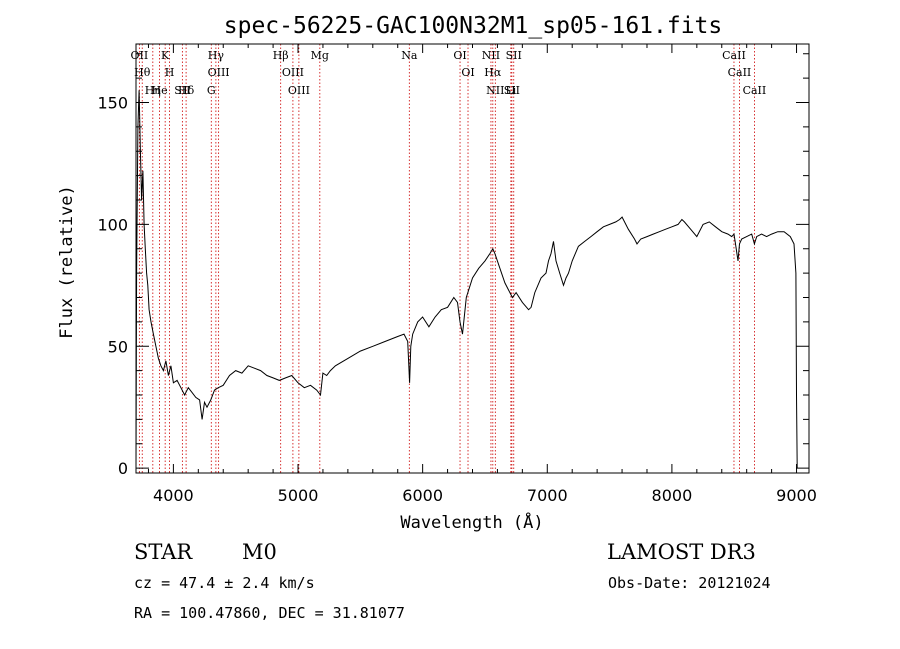 This screenshot has width=900, height=649. I want to click on object-class: STAR, so click(163, 552).